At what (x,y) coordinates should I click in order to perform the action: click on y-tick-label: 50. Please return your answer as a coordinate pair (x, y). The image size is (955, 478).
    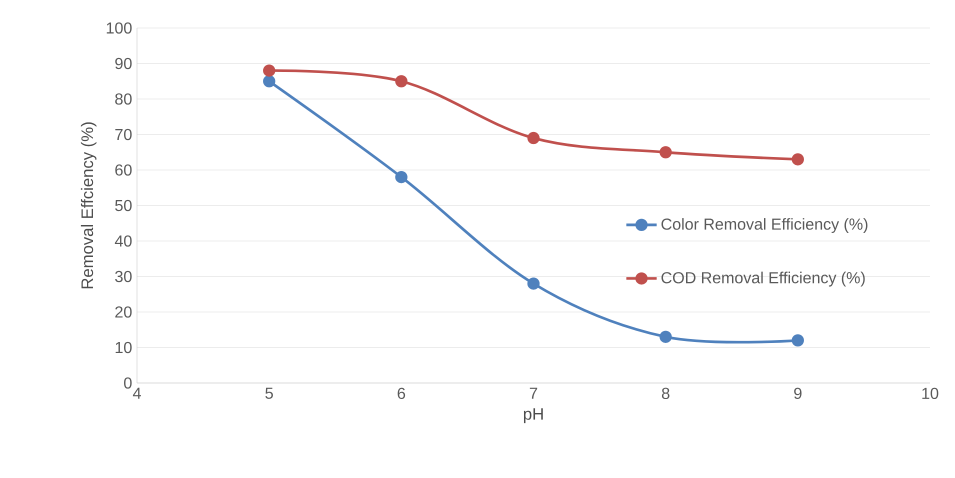
    Looking at the image, I should click on (123, 206).